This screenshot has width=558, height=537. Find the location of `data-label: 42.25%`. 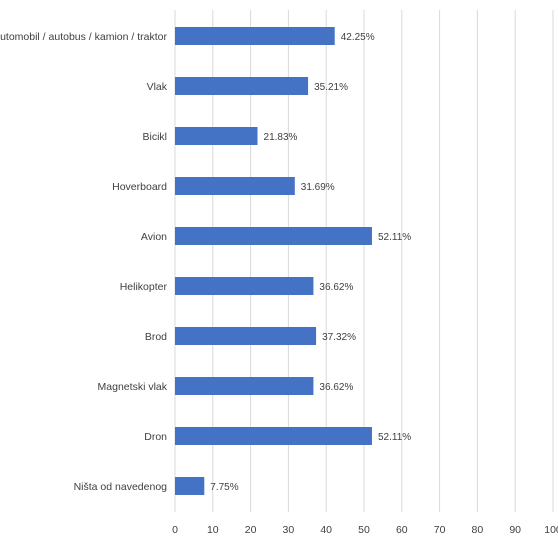

data-label: 42.25% is located at coordinates (358, 37).